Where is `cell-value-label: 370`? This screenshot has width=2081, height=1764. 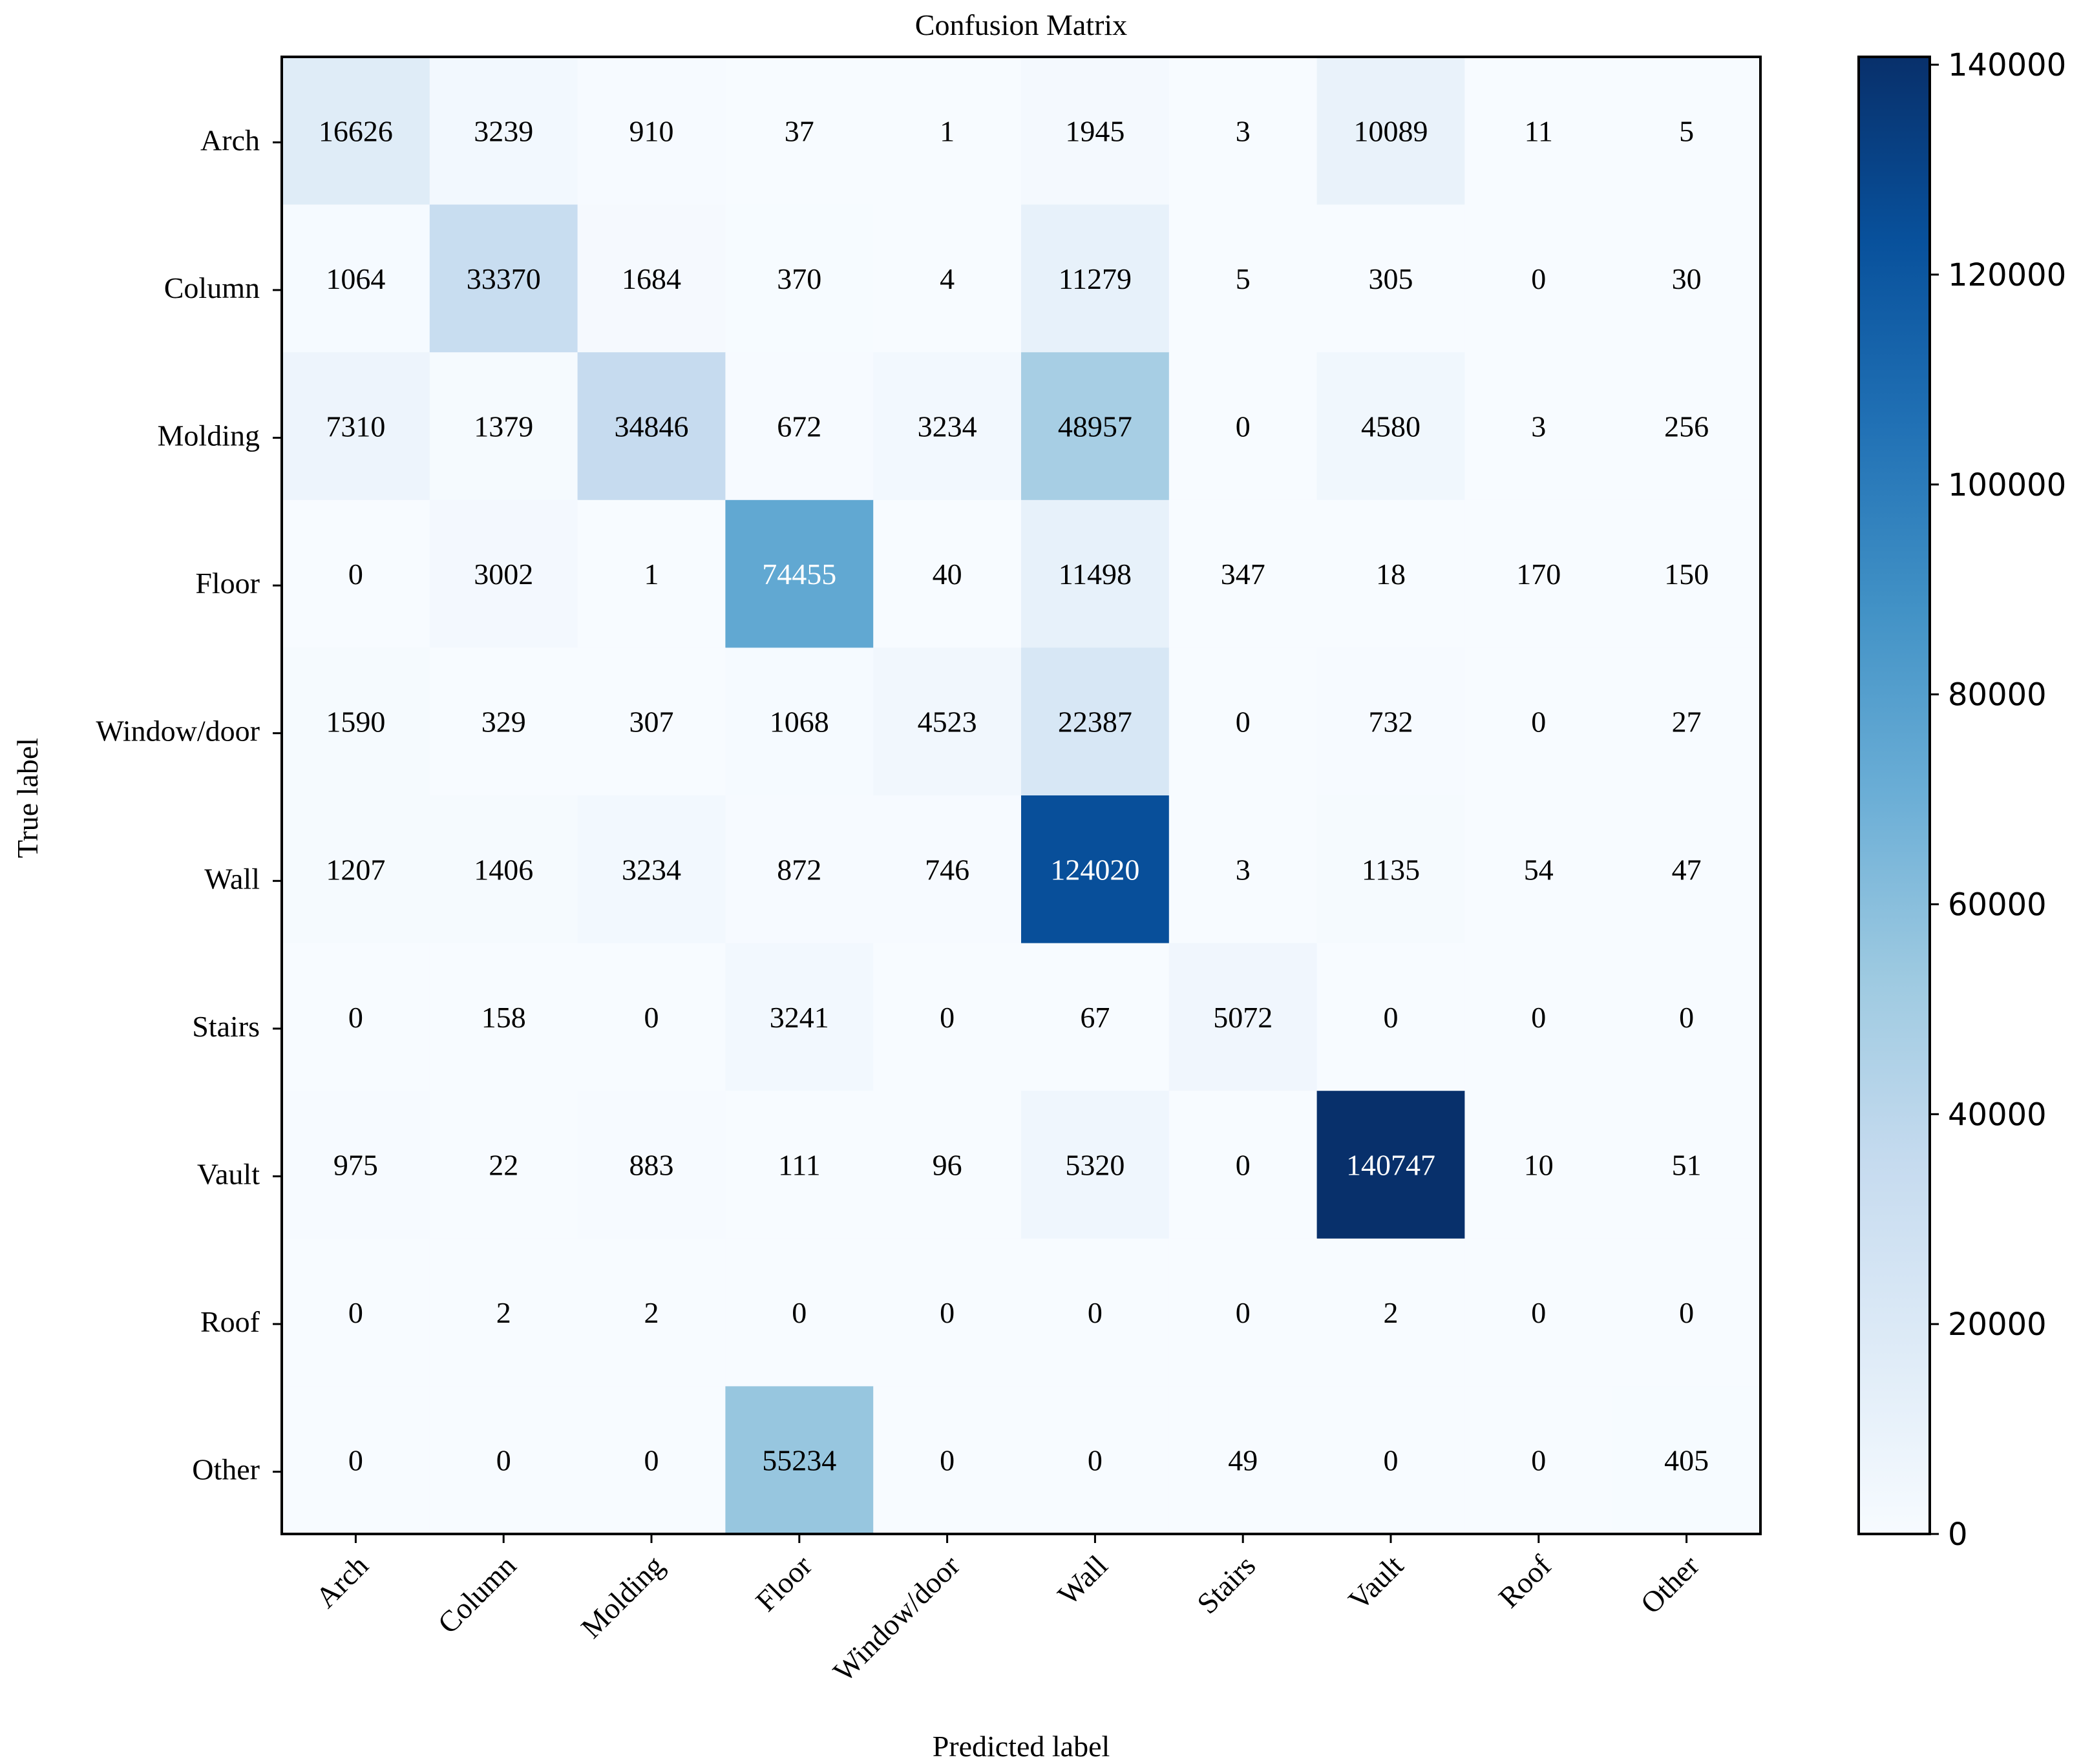
cell-value-label: 370 is located at coordinates (799, 278).